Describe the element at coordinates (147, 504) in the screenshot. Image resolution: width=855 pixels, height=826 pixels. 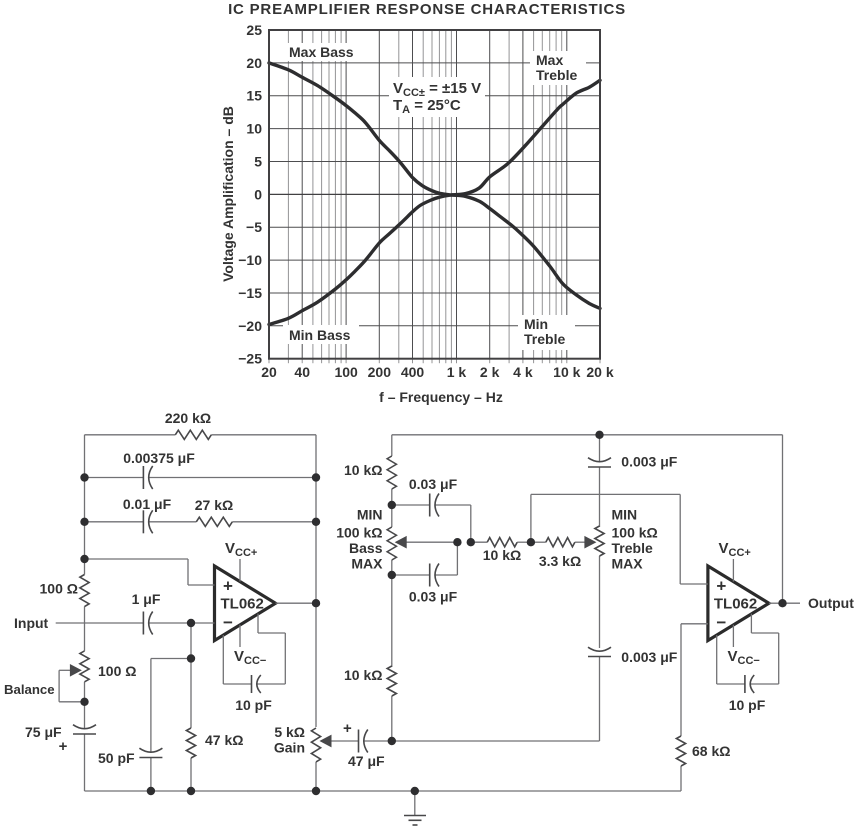
I see `svg-text: 0.01 μF` at that location.